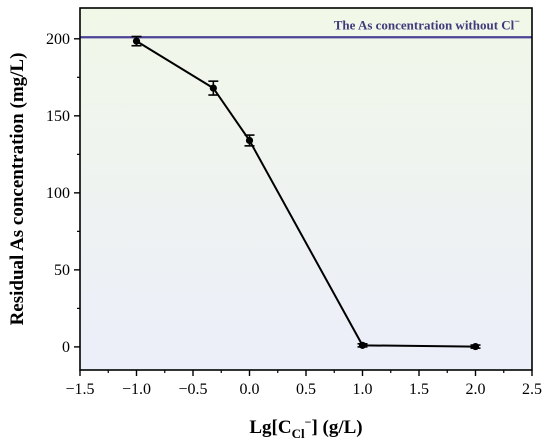 The image size is (550, 445). I want to click on x-tick-label: 0.0, so click(250, 389).